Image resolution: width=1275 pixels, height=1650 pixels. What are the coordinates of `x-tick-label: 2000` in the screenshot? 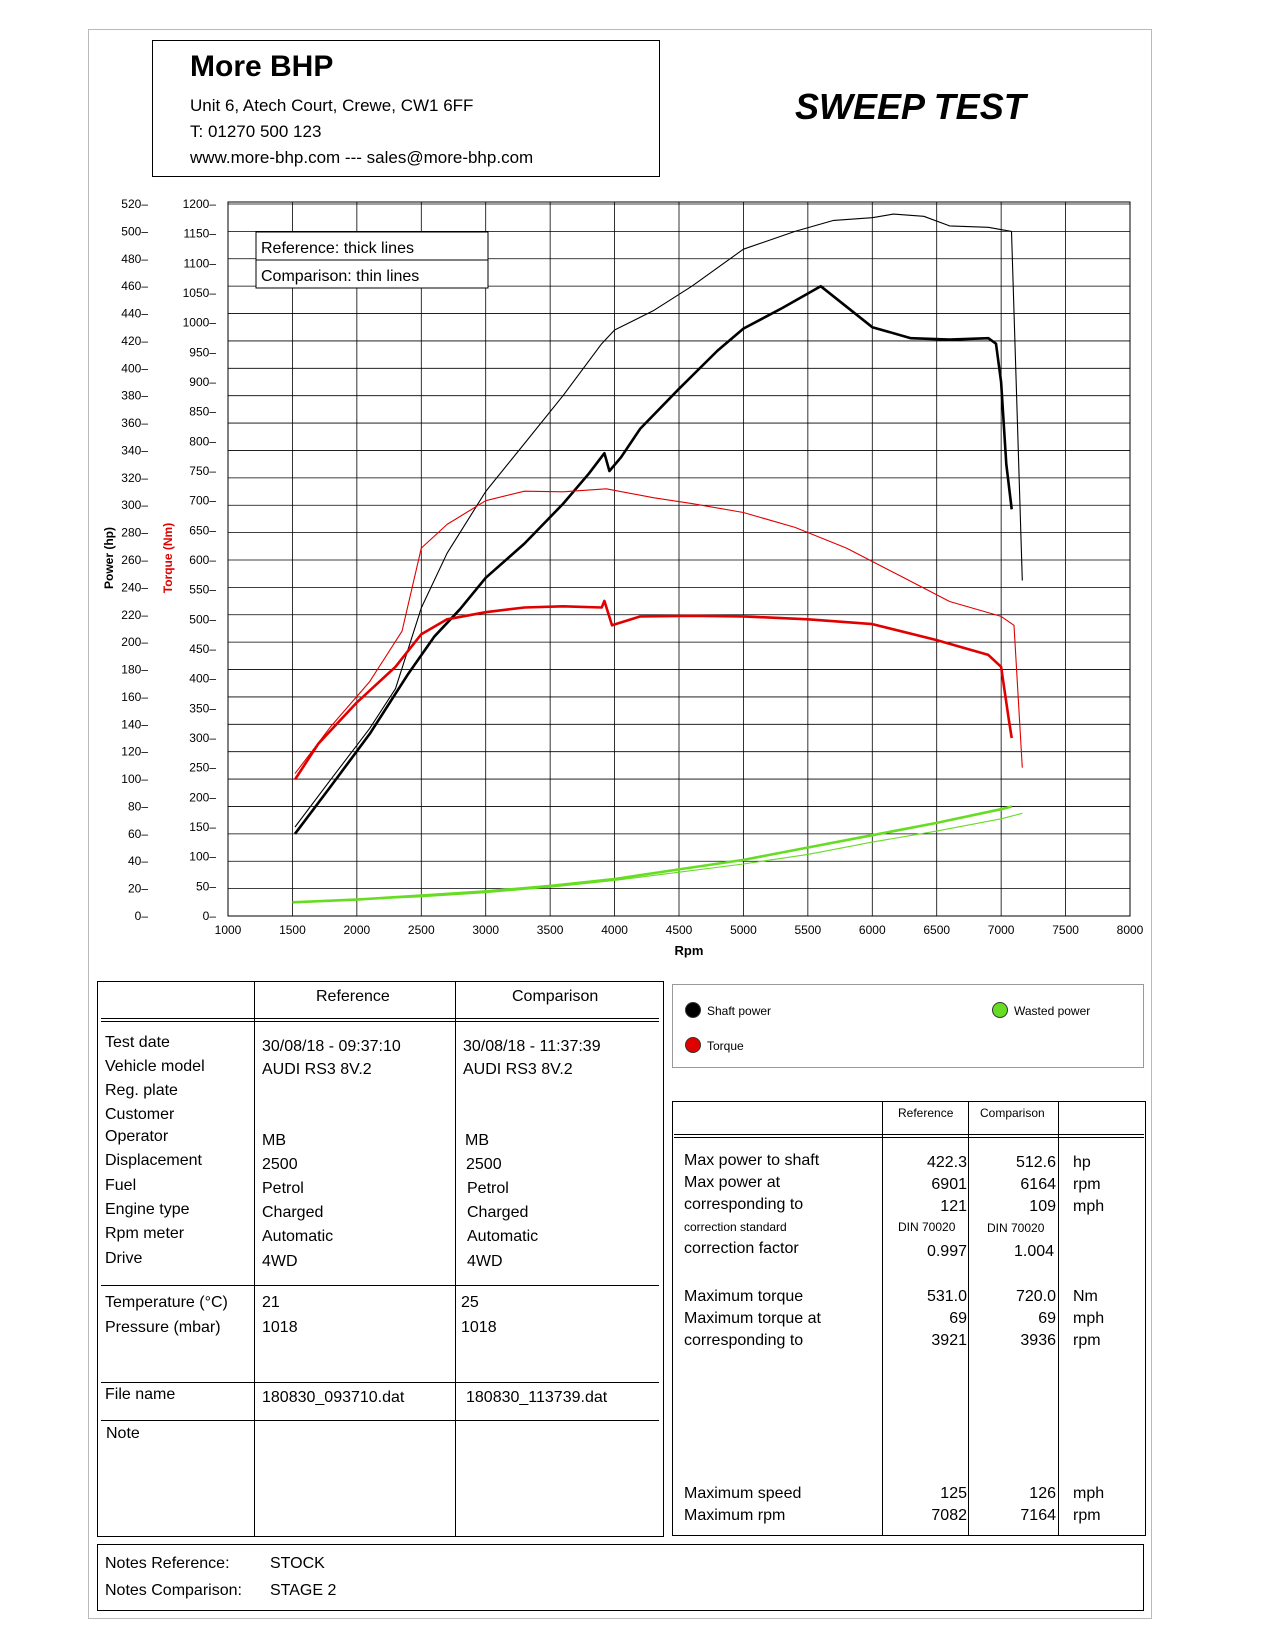 It's located at (357, 930).